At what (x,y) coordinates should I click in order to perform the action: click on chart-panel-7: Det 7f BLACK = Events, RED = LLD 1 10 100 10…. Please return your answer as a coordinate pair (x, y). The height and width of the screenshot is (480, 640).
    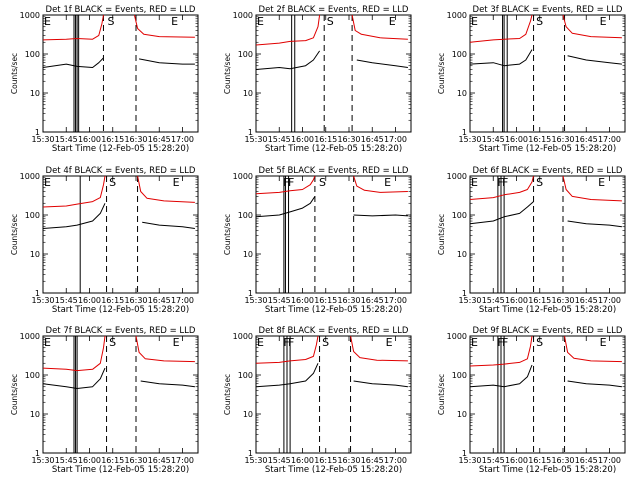
    Looking at the image, I should click on (104, 400).